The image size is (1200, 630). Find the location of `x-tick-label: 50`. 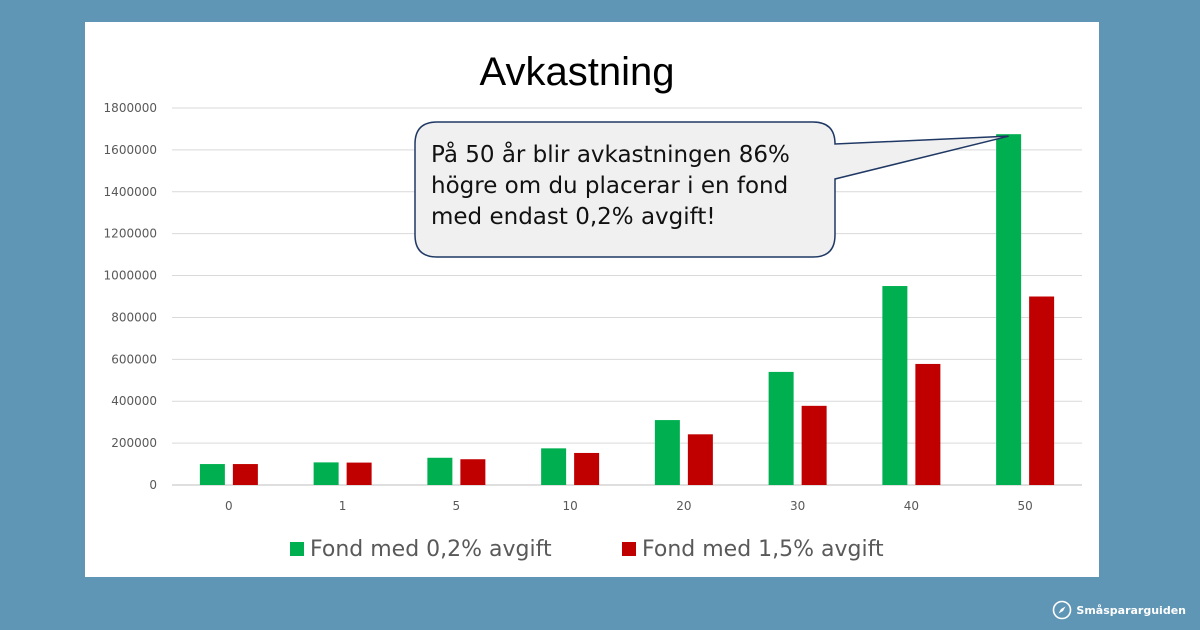

x-tick-label: 50 is located at coordinates (1024, 506).